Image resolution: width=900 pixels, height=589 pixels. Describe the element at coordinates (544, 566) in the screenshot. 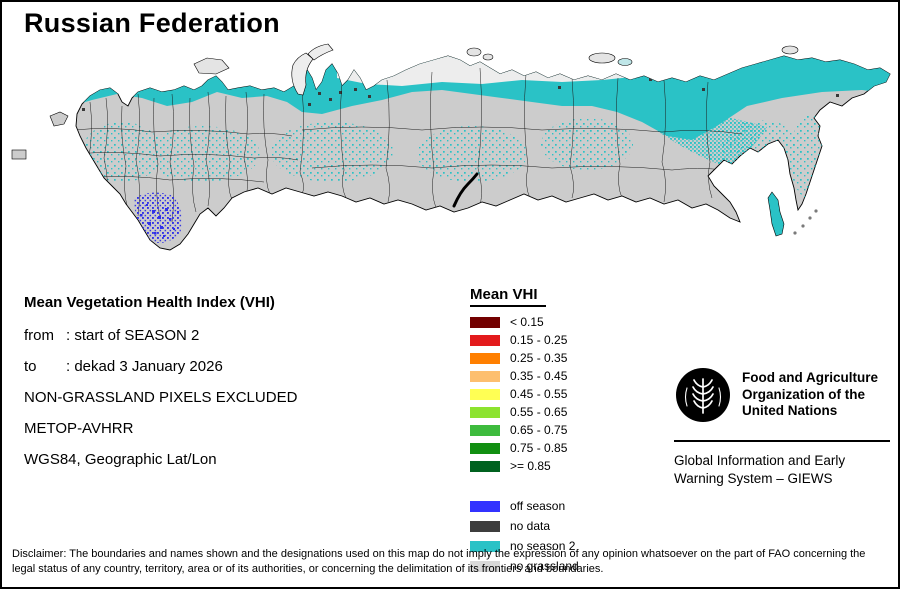

I see `legend-label: no grassland` at that location.